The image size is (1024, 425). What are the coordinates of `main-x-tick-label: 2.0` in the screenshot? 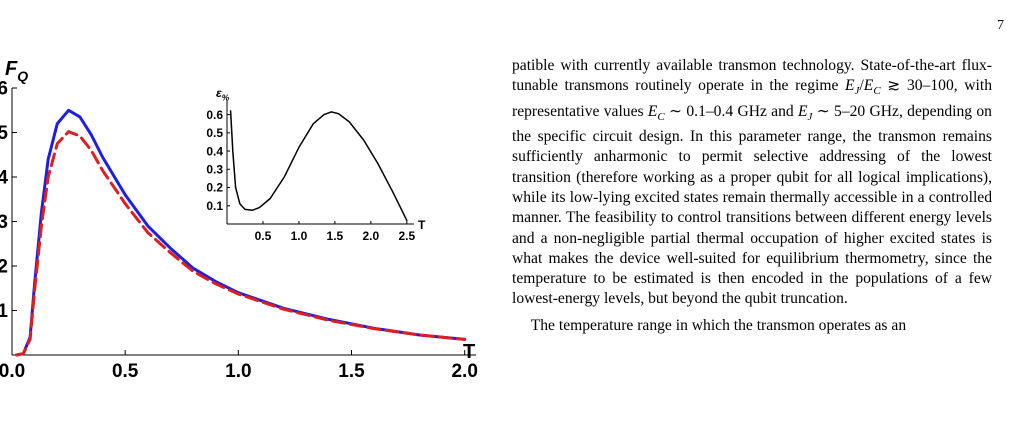 It's located at (464, 371).